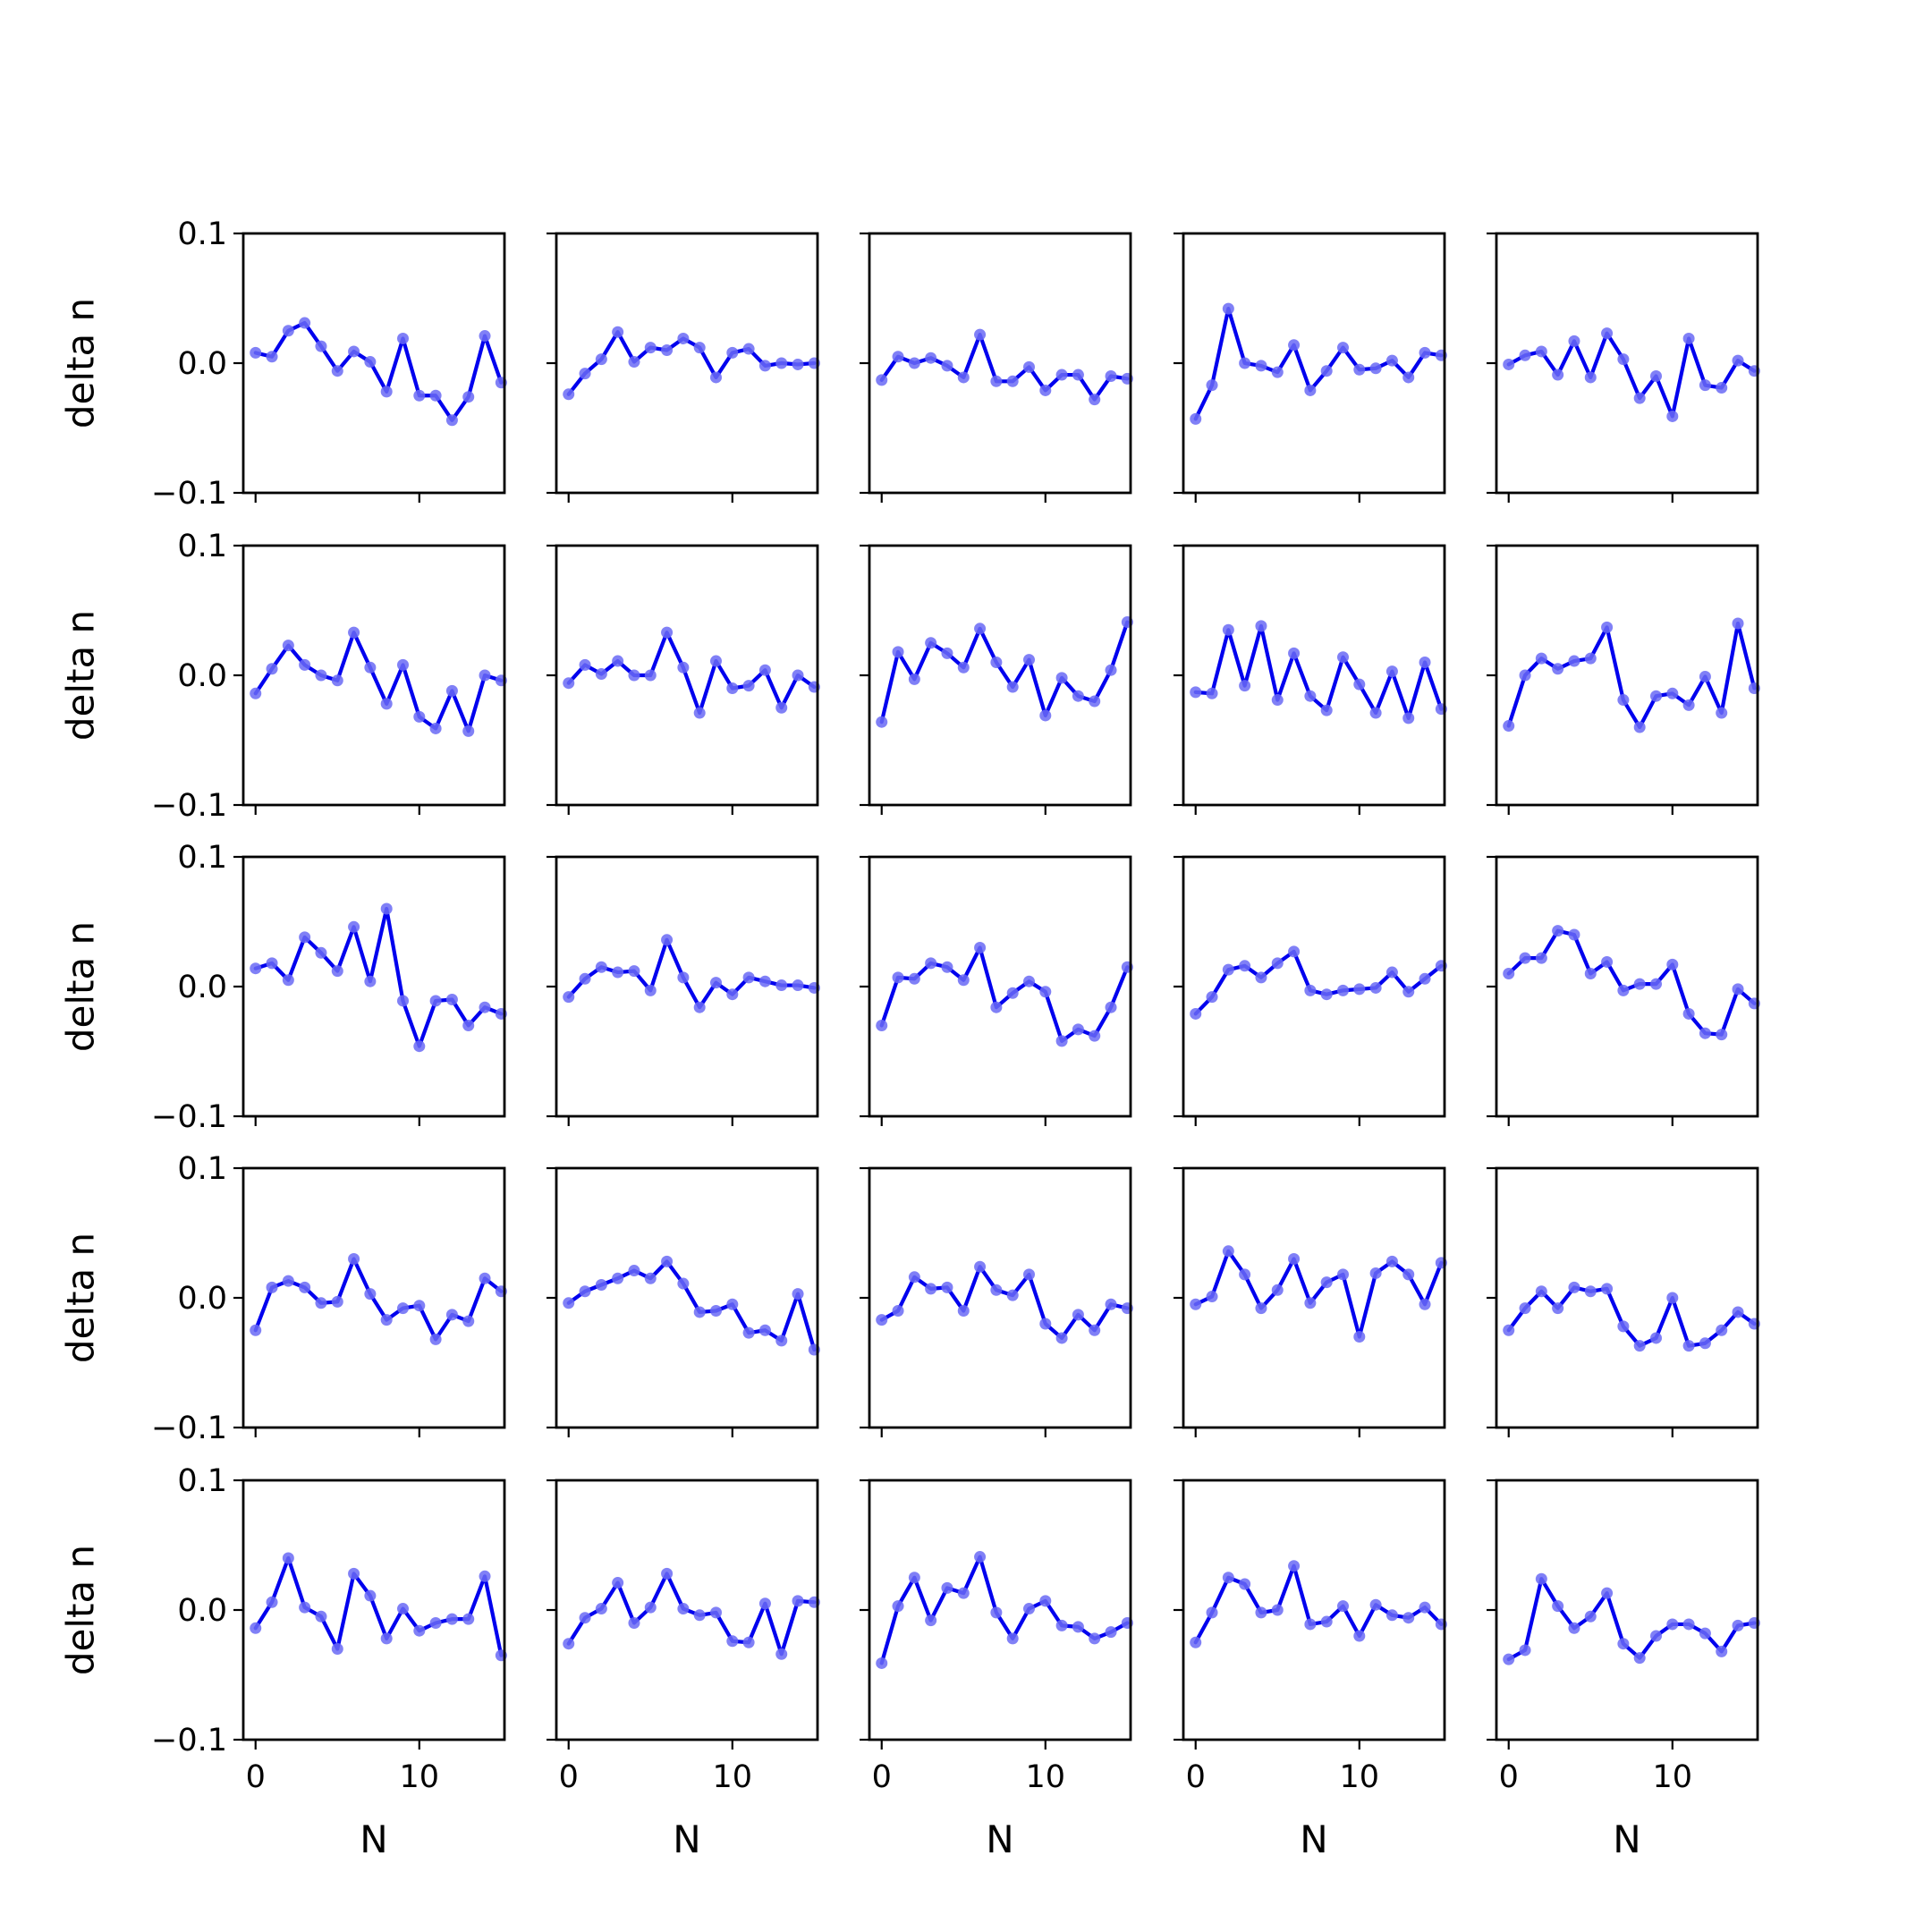 This screenshot has height=1932, width=1932. I want to click on subplot-r1-c3, so click(996, 367).